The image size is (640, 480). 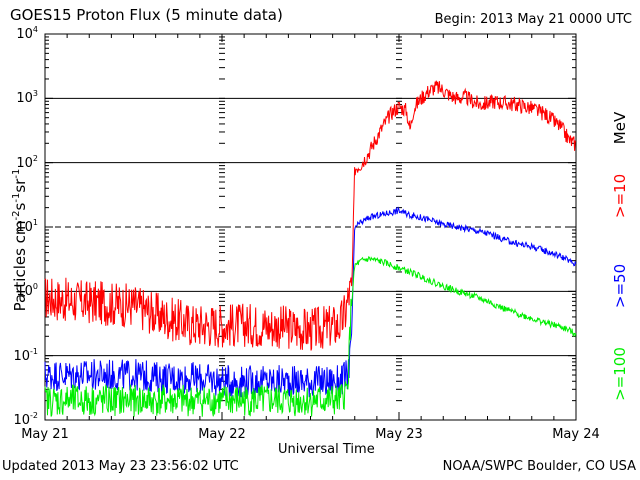 I want to click on x-tick-label: May 21, so click(x=45, y=434).